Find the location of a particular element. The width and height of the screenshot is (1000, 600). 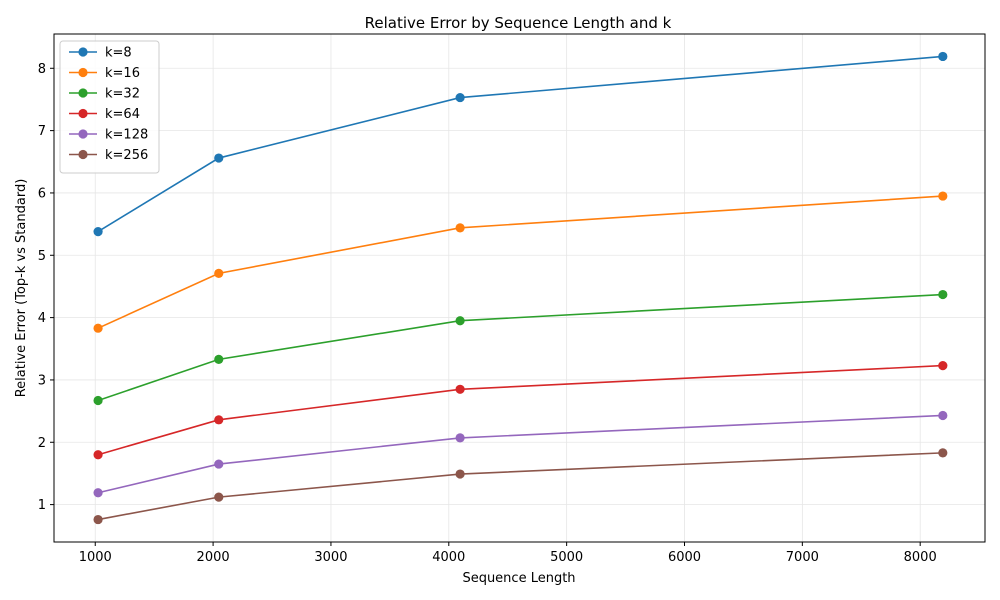

x-tick-label: 3000 is located at coordinates (330, 557).